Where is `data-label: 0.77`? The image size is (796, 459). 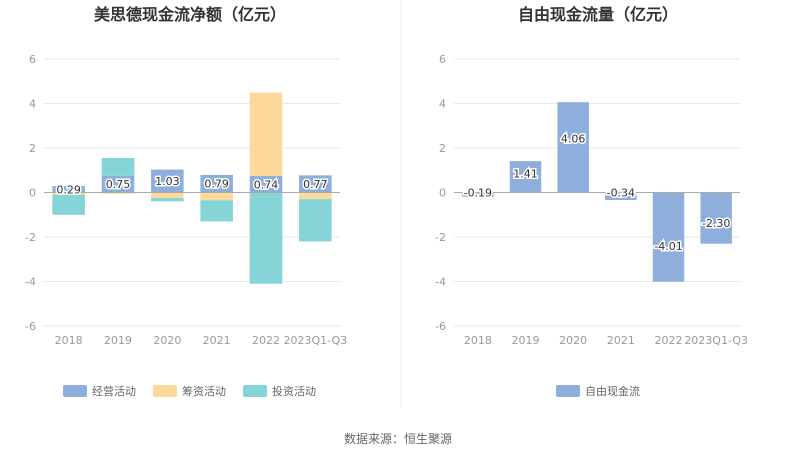 data-label: 0.77 is located at coordinates (315, 184).